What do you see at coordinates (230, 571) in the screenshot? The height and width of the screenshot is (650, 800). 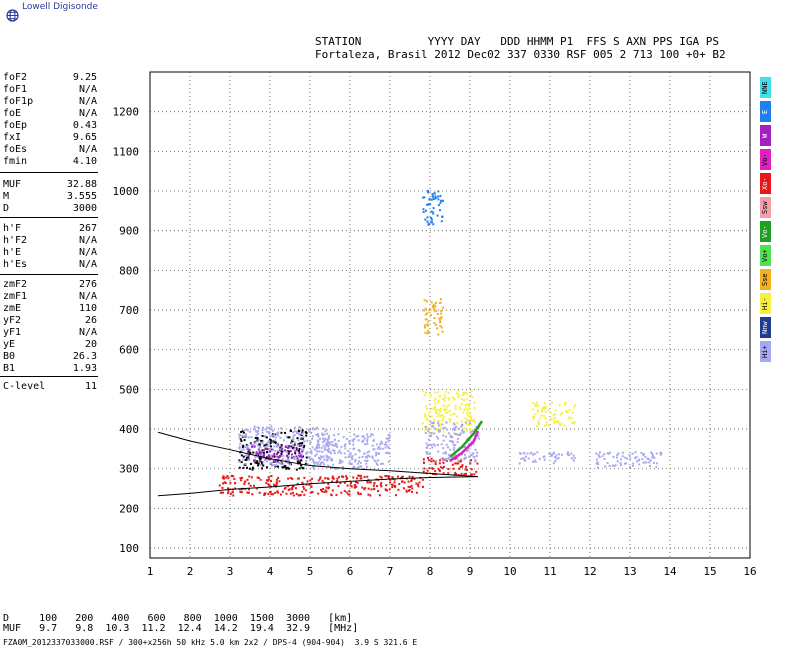 I see `x-tick-label: 3` at bounding box center [230, 571].